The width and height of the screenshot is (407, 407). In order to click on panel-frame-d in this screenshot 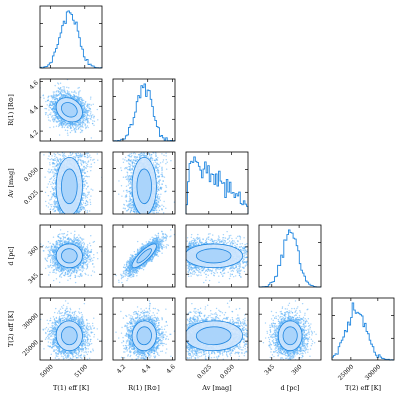, I will do `click(290, 256)`.